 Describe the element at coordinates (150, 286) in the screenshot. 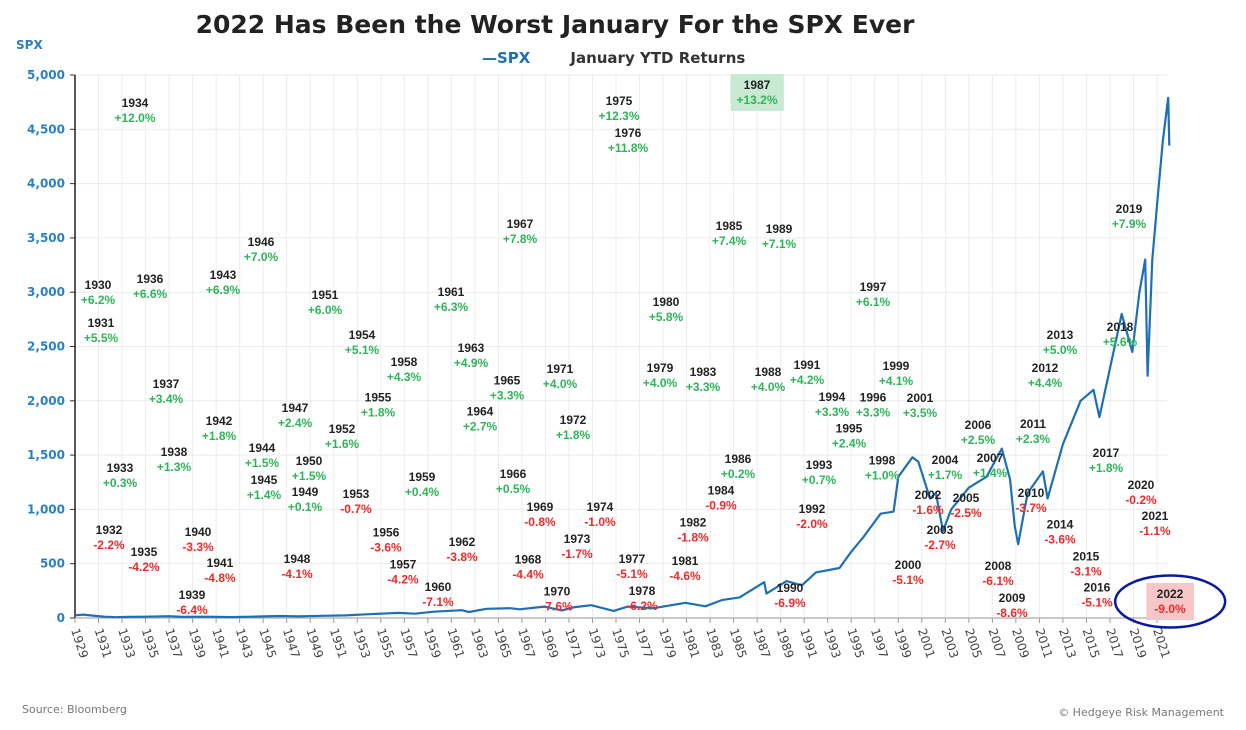

I see `annotation-1936: 1936+6.6%` at that location.